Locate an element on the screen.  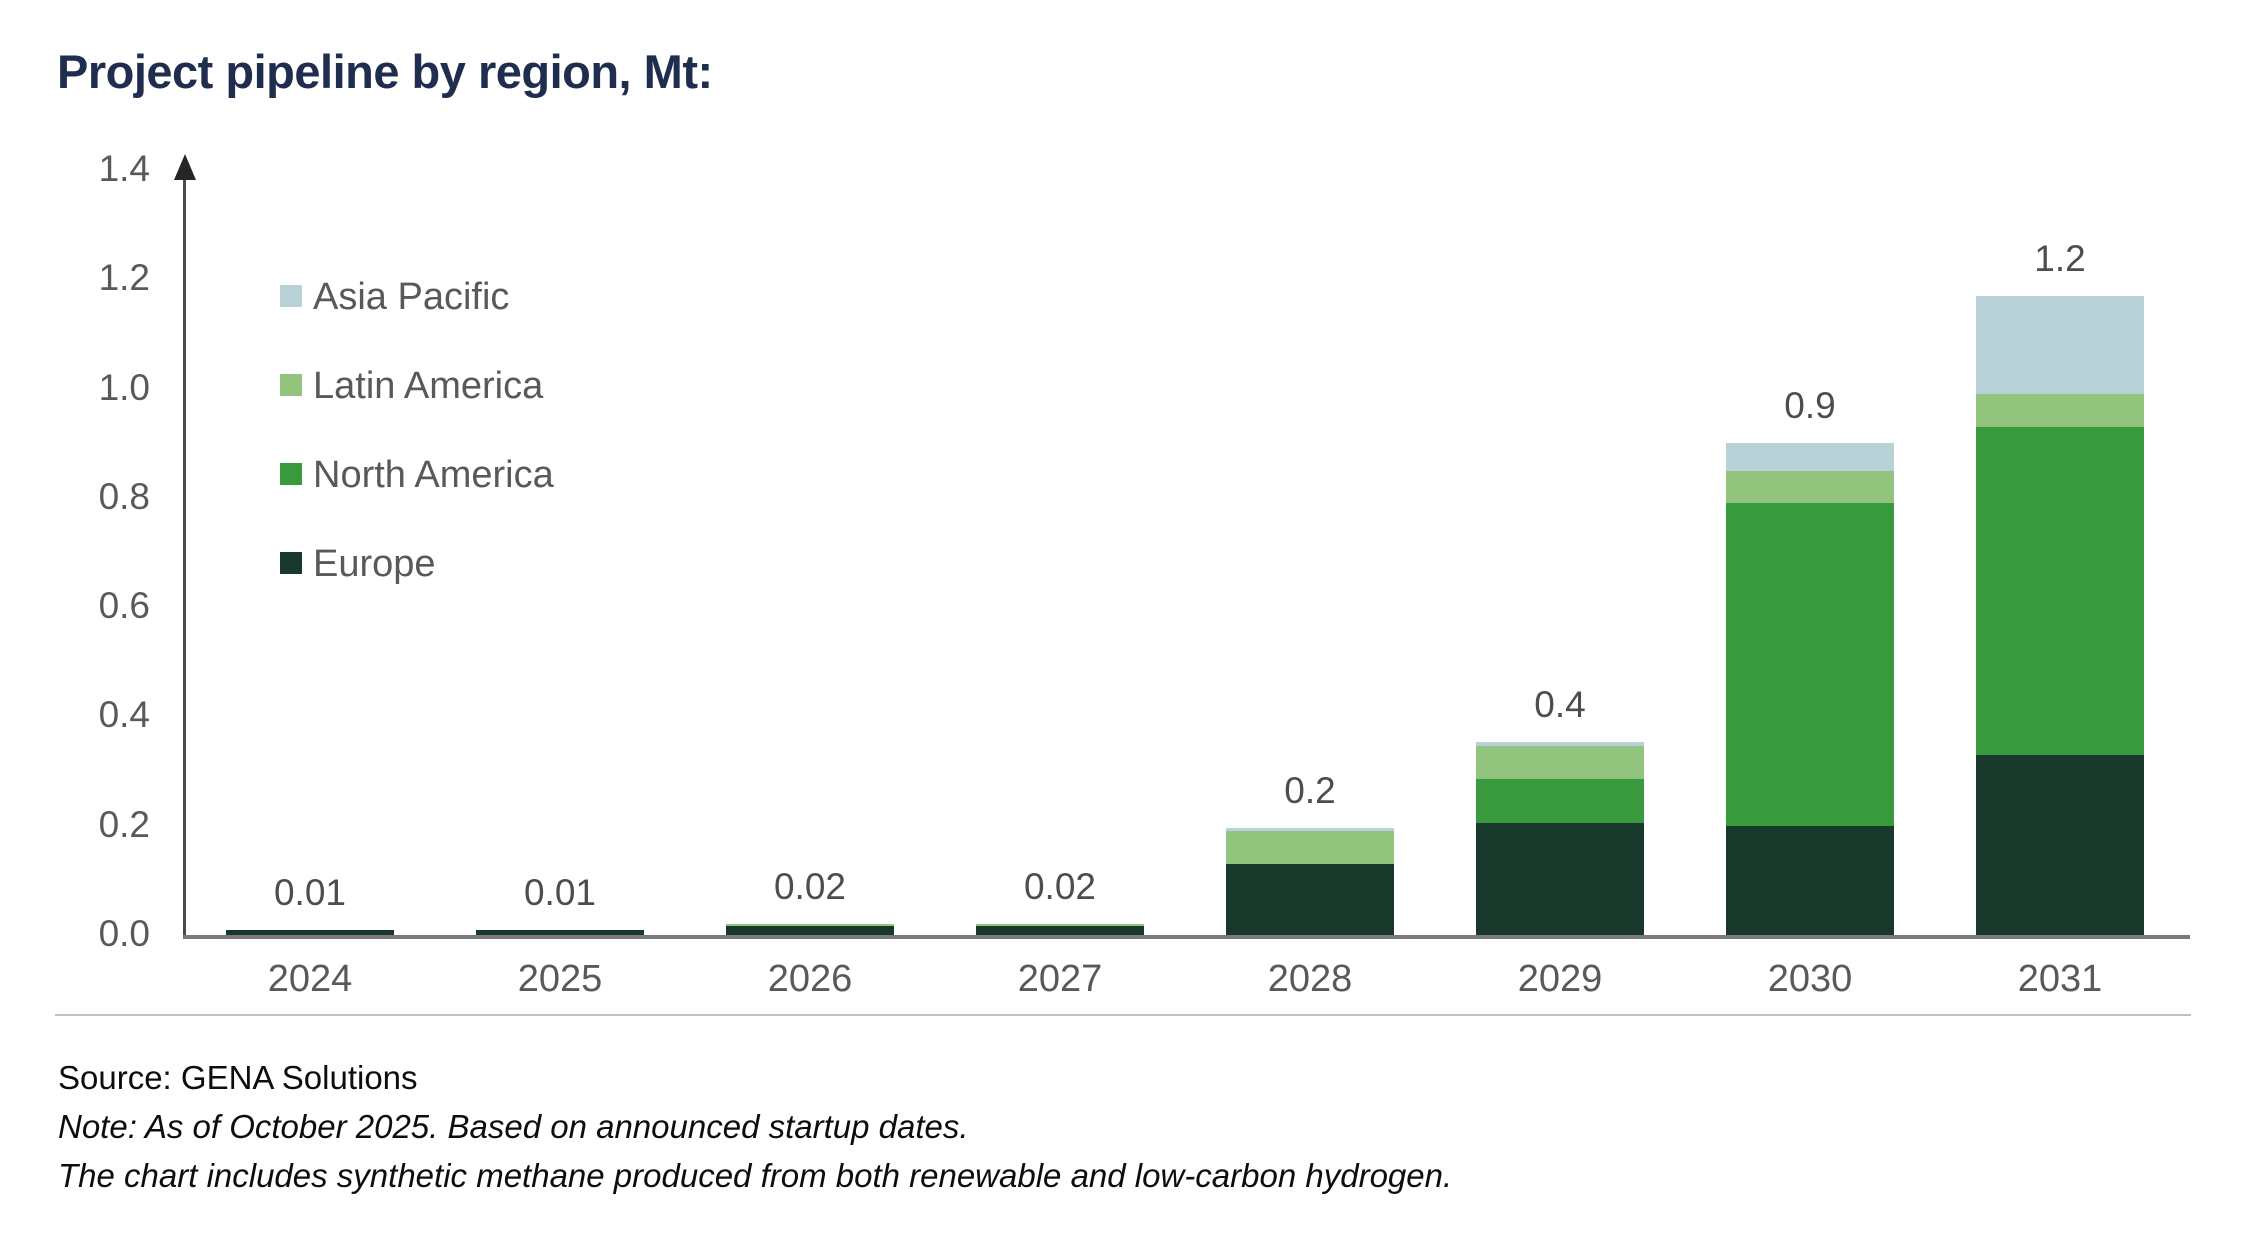
bar-total-label: 0.9 is located at coordinates (1810, 406).